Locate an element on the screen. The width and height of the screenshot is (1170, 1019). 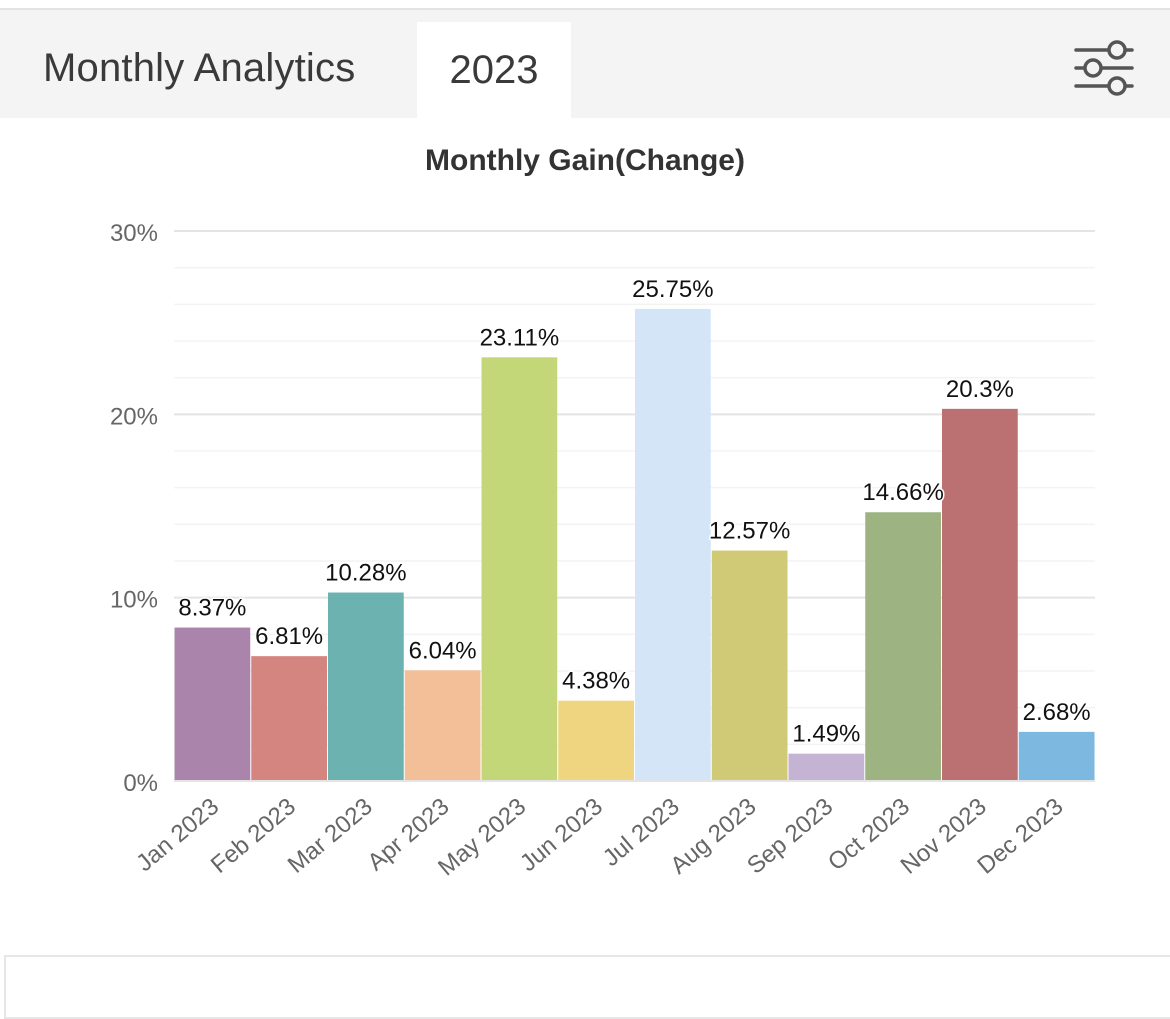
x-tick-label: Mar 2023 is located at coordinates (330, 836).